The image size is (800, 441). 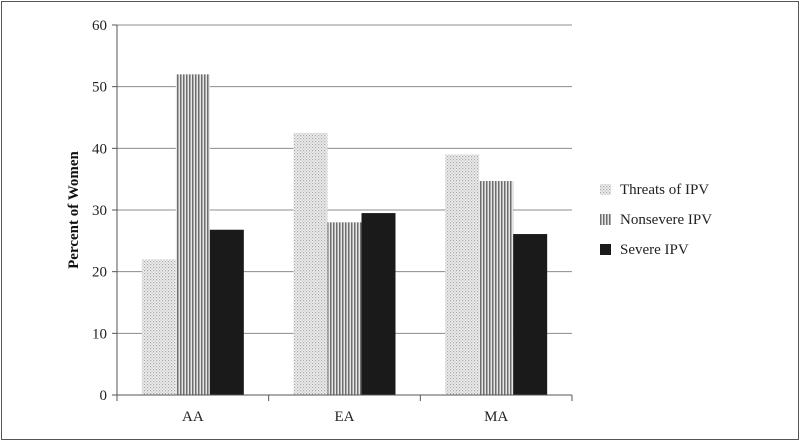 What do you see at coordinates (496, 417) in the screenshot?
I see `x-tick-label: MA` at bounding box center [496, 417].